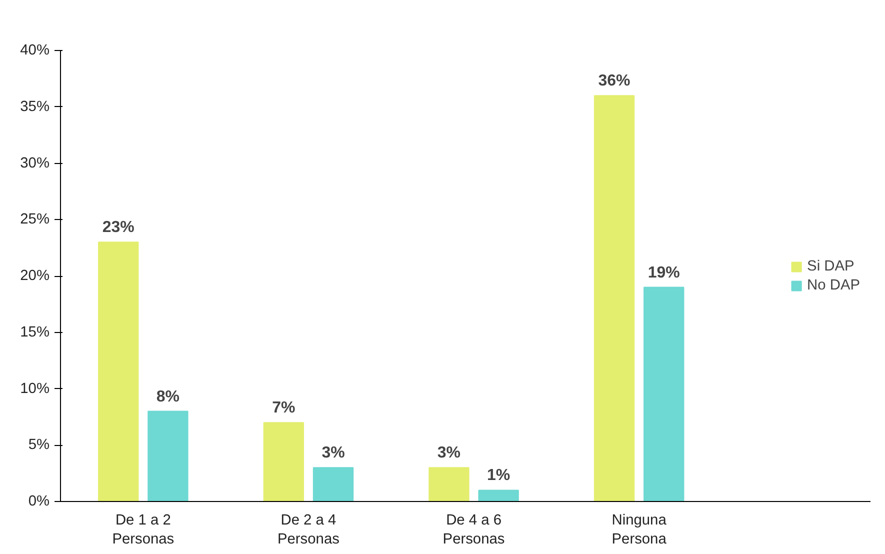 Image resolution: width=885 pixels, height=554 pixels. Describe the element at coordinates (833, 285) in the screenshot. I see `legend-label: No DAP` at that location.